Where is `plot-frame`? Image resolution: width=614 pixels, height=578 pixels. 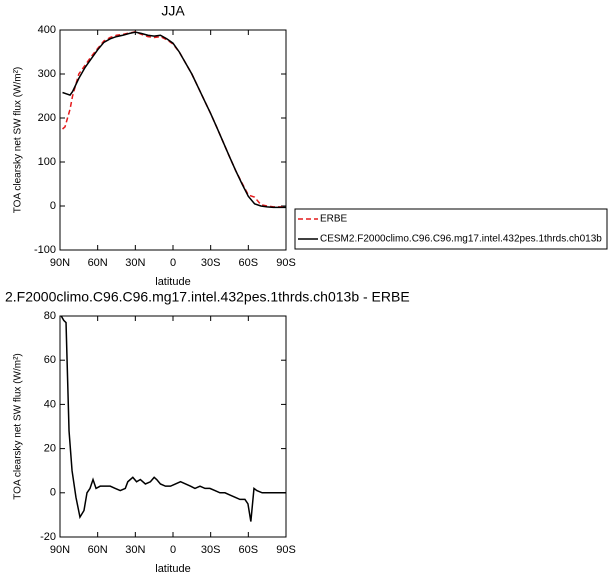 plot-frame is located at coordinates (173, 140).